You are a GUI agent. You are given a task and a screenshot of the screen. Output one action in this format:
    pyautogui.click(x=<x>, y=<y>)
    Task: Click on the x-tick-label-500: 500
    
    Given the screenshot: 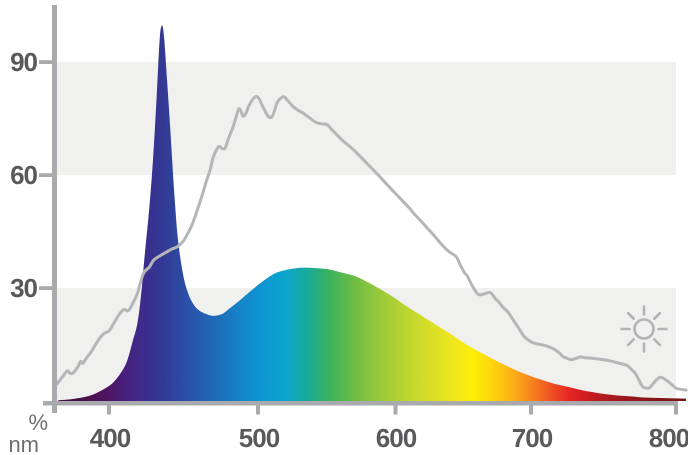 What is the action you would take?
    pyautogui.click(x=259, y=438)
    